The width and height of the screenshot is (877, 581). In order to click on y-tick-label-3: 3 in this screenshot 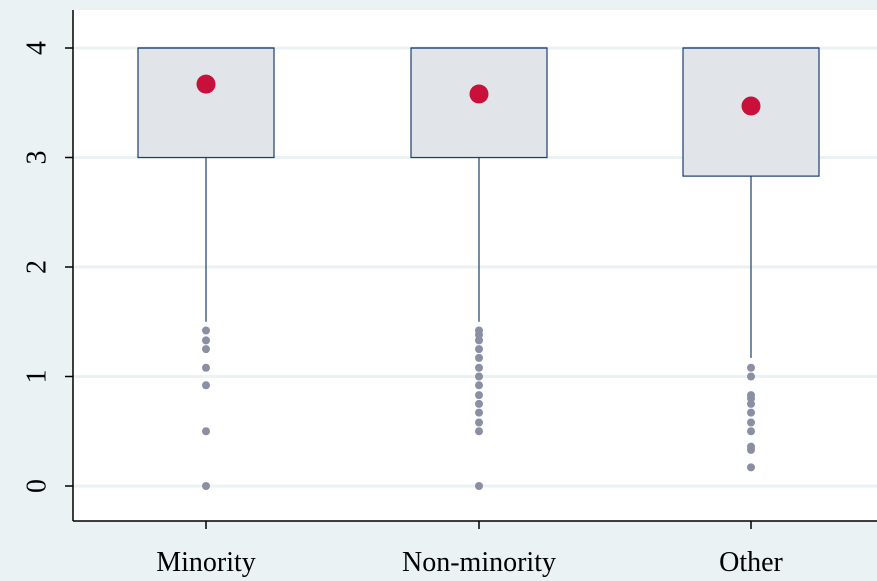, I will do `click(37, 158)`.